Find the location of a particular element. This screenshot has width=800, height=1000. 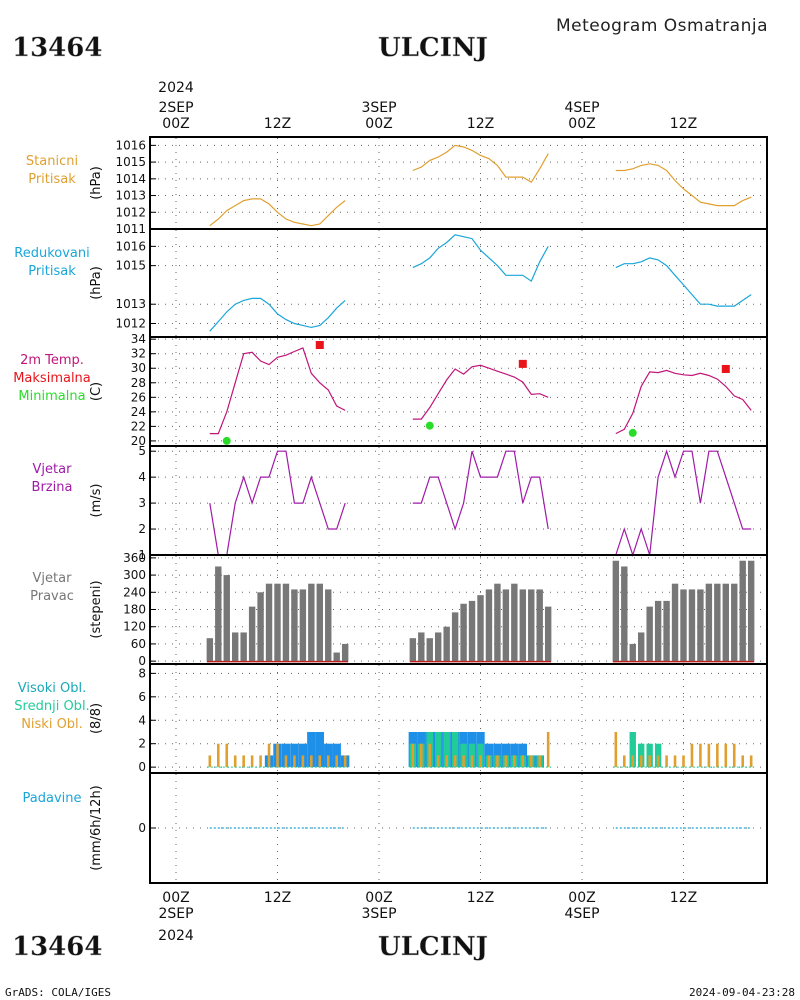

max-temp-marker is located at coordinates (725, 368).